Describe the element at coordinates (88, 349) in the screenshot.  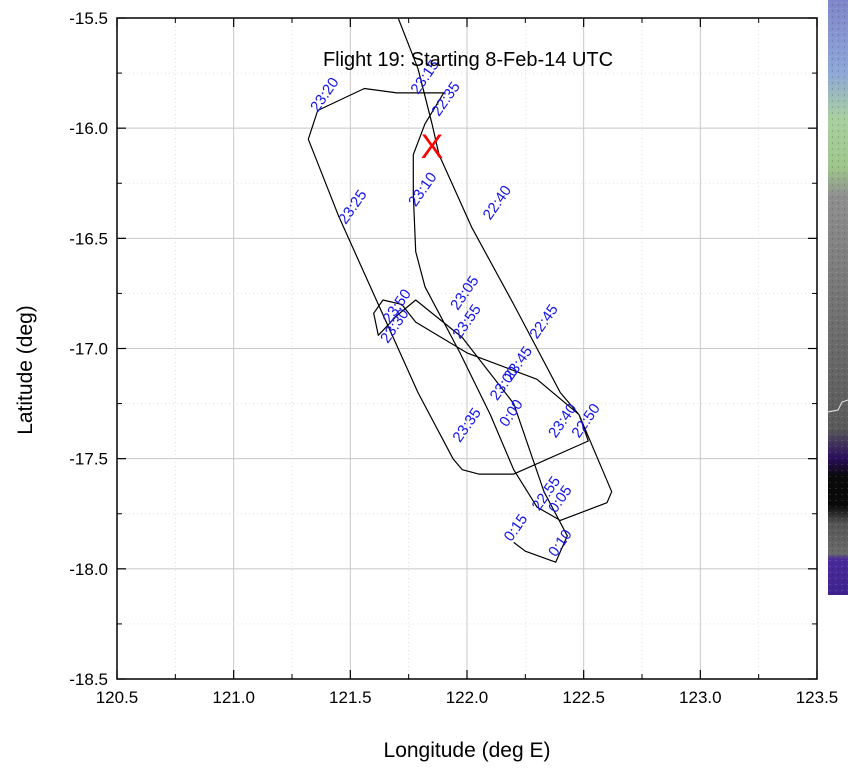
I see `y-tick-label: -17.0` at that location.